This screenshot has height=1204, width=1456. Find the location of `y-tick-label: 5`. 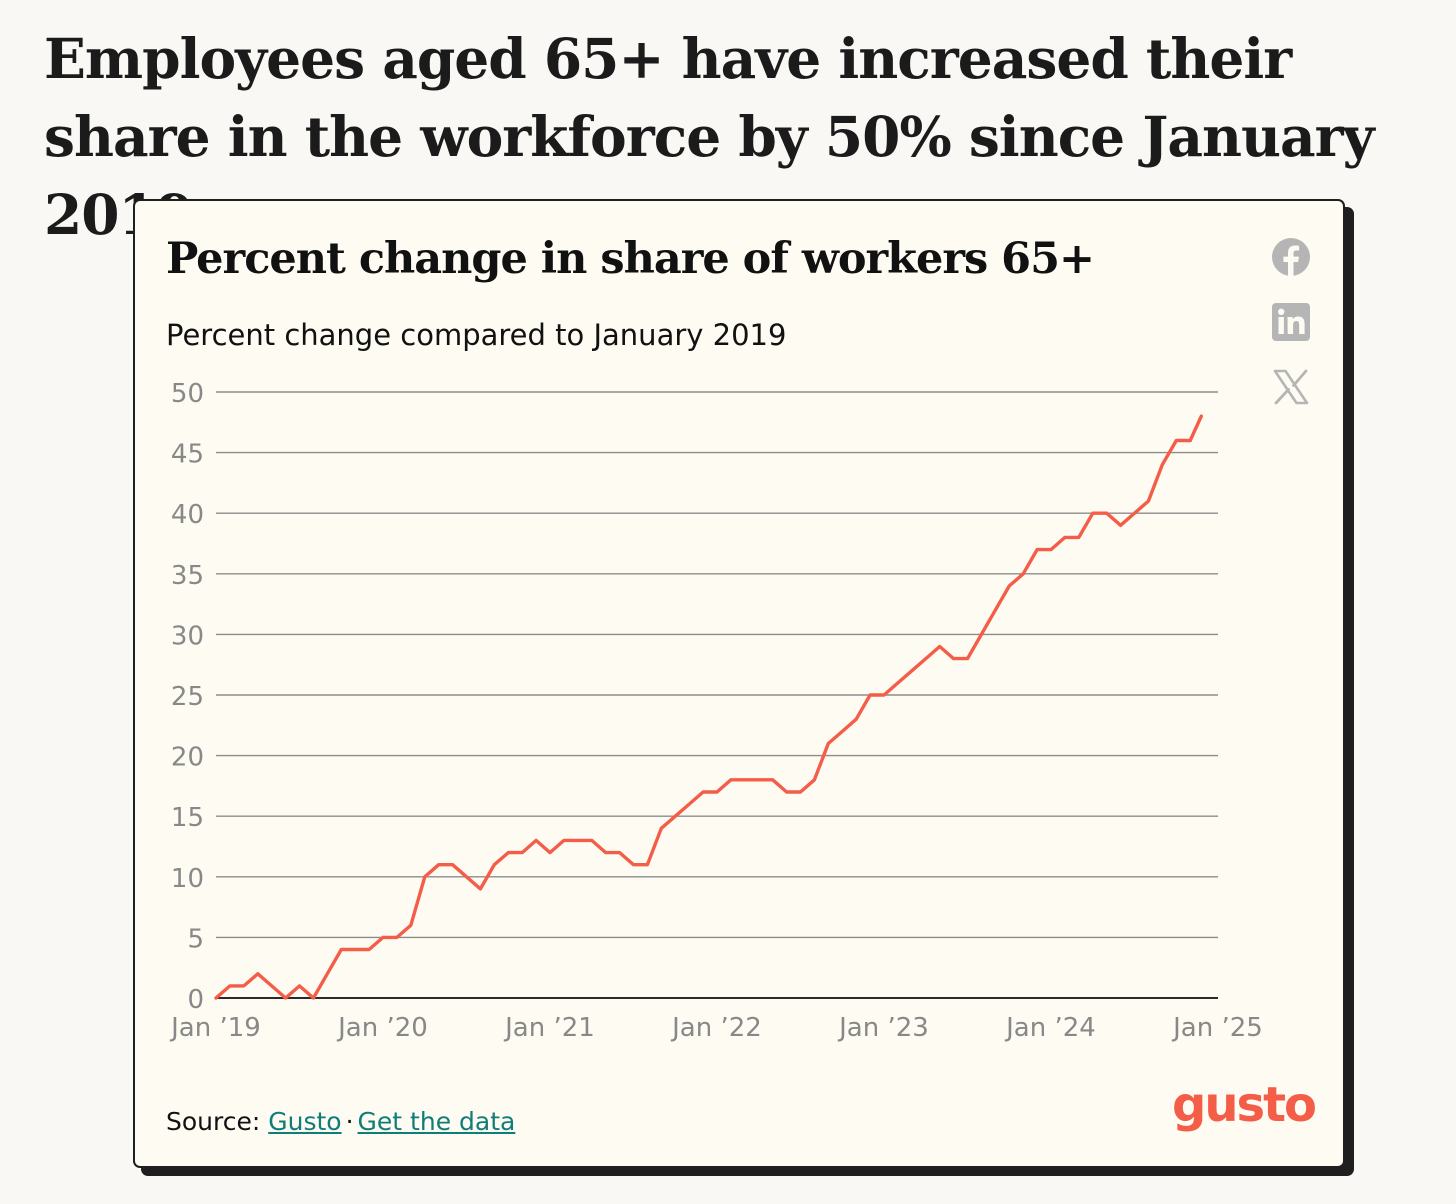

y-tick-label: 5 is located at coordinates (195, 939).